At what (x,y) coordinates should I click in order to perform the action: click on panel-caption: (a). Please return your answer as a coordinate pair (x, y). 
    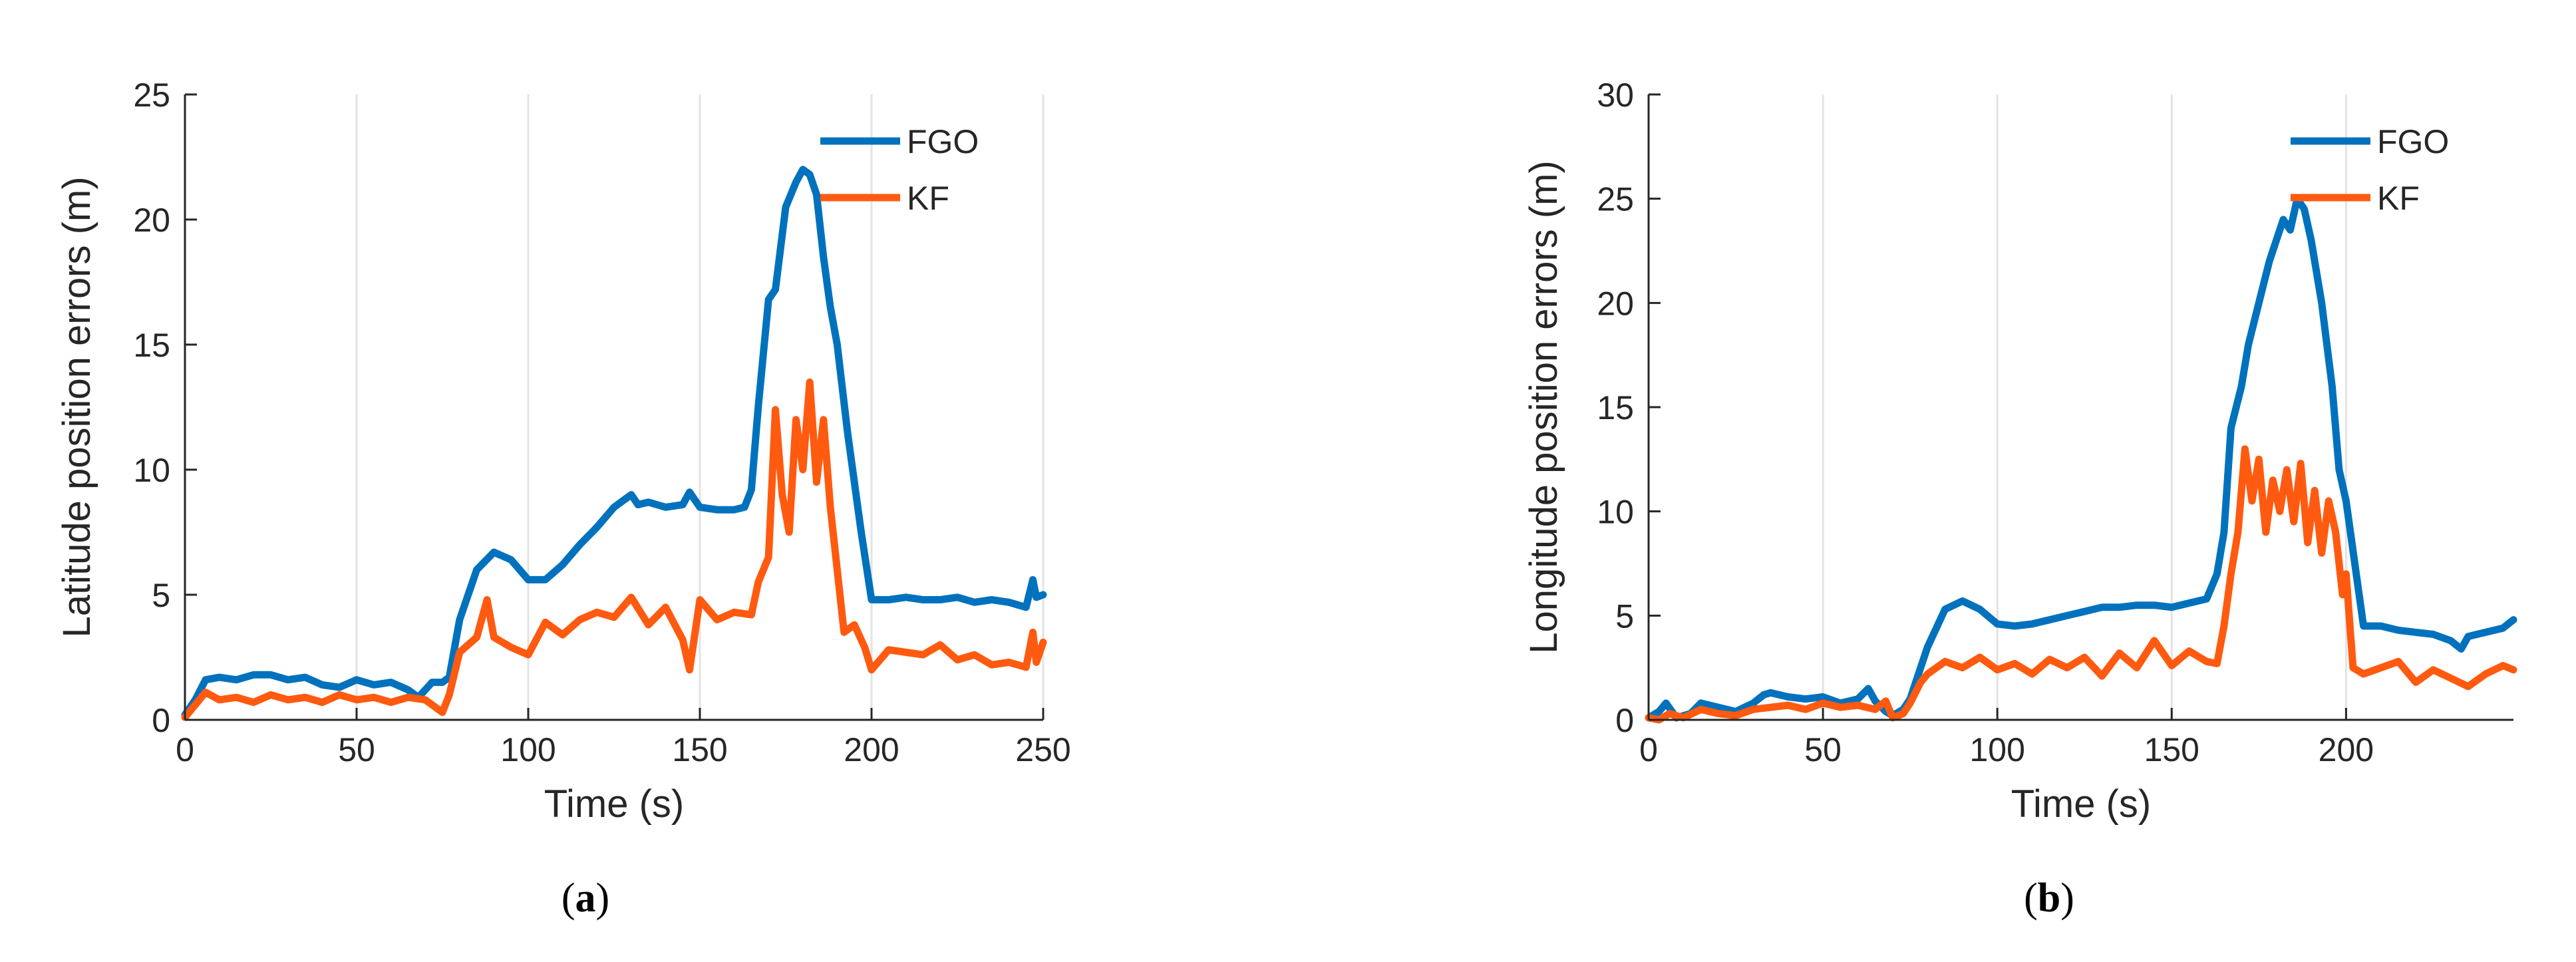
    Looking at the image, I should click on (585, 898).